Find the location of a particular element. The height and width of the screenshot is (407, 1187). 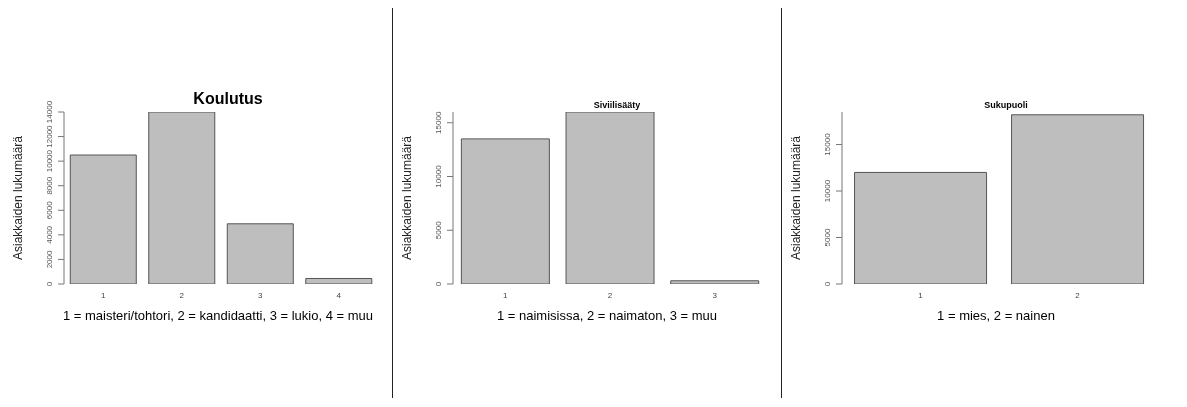

chart-title: Koulutus is located at coordinates (228, 99).